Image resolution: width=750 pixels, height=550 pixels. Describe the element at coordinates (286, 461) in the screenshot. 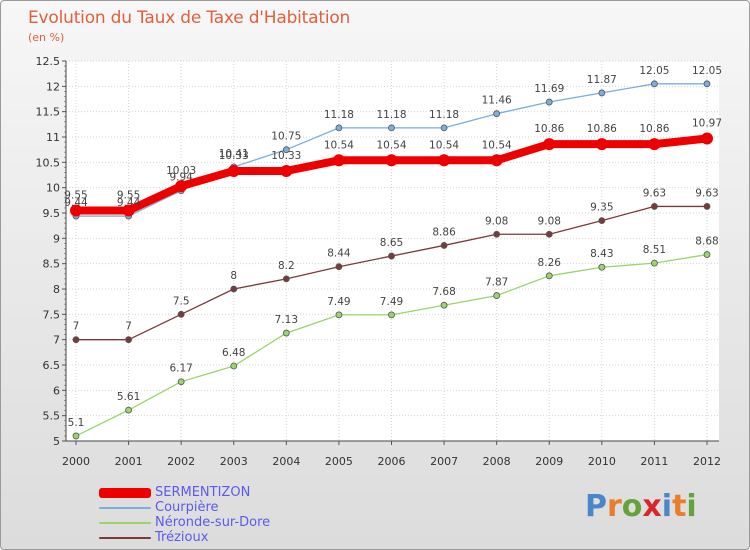

I see `x-tick-label: 2004` at that location.